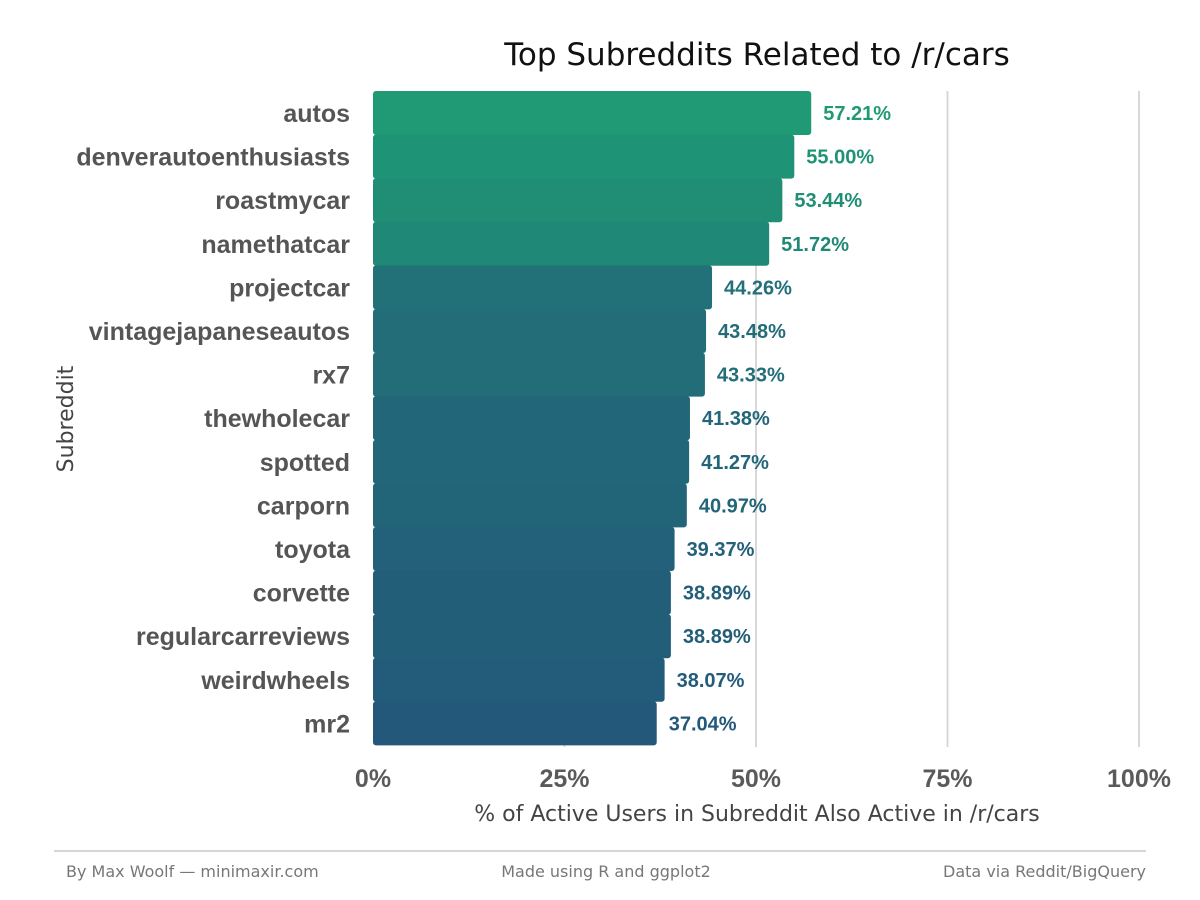  Describe the element at coordinates (947, 779) in the screenshot. I see `x-tick-label: 75%` at that location.